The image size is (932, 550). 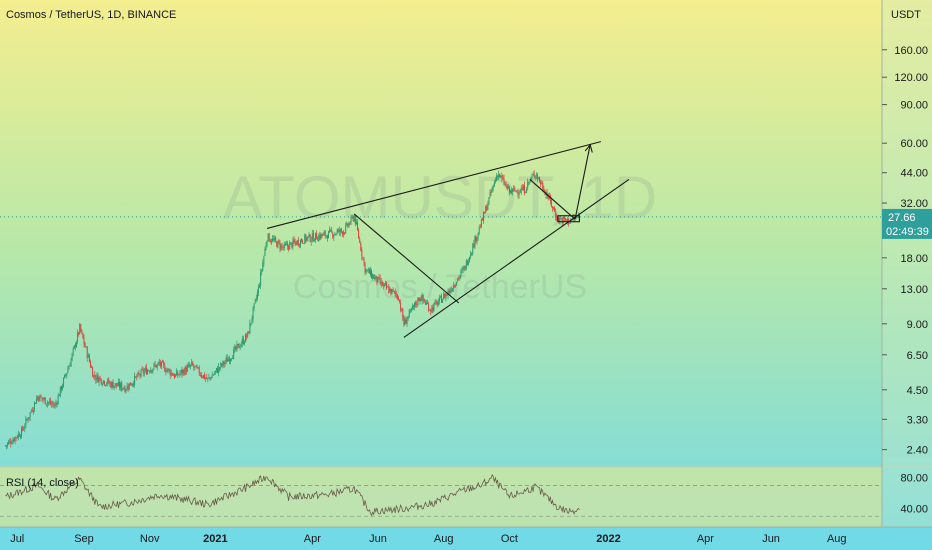 I want to click on y-tick-label: 18.00, so click(x=914, y=259).